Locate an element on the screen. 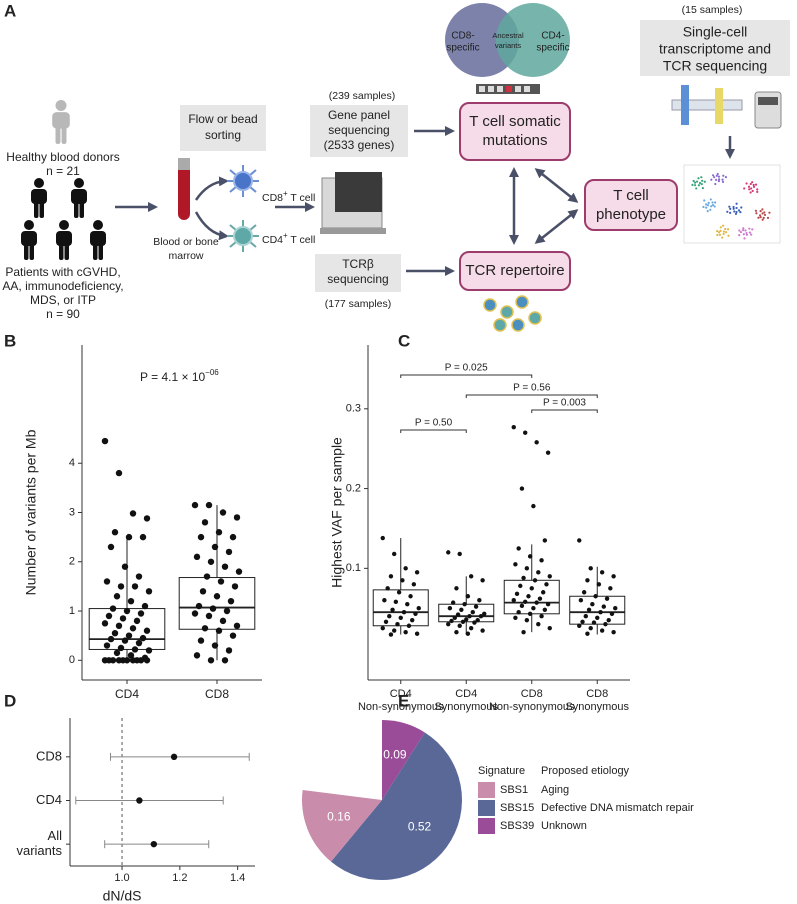  tube-cap is located at coordinates (184, 164).